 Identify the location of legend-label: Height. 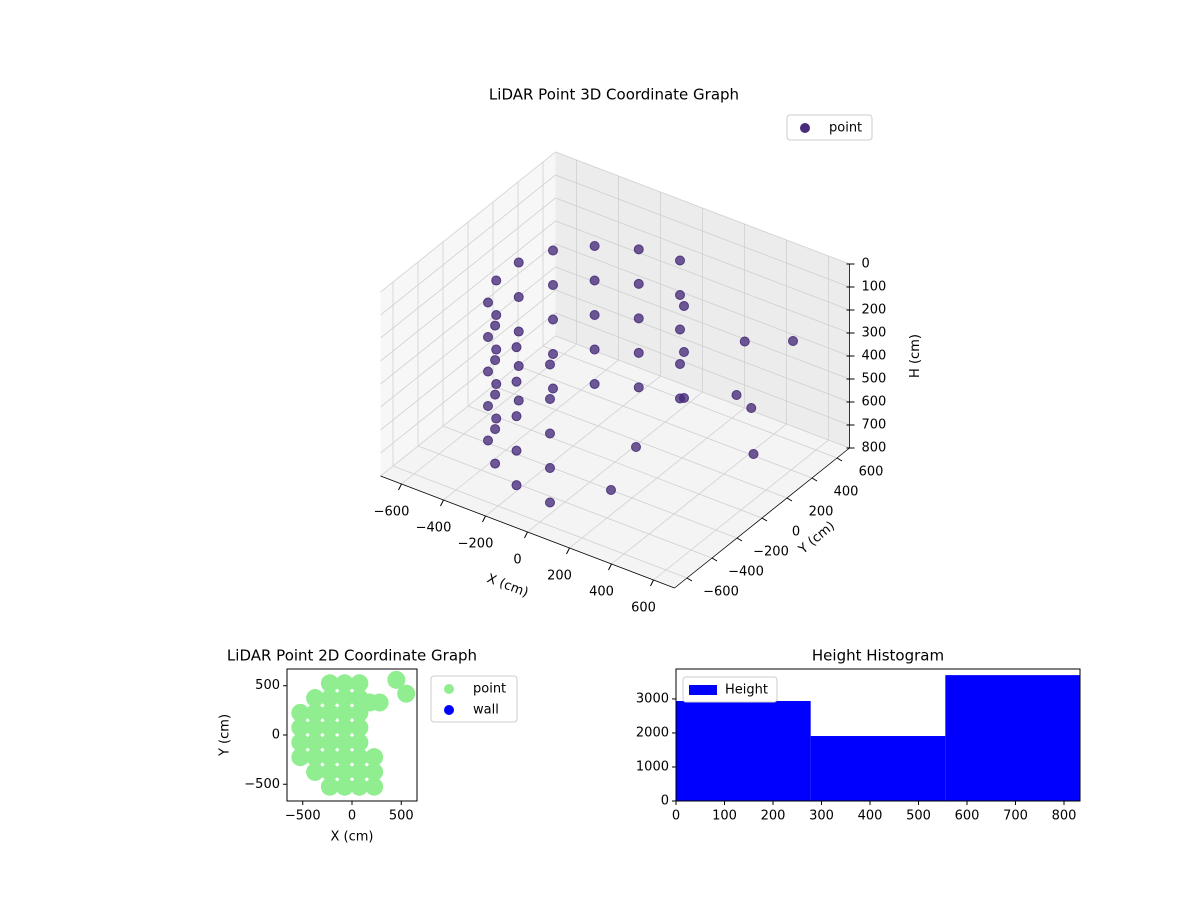
(746, 690).